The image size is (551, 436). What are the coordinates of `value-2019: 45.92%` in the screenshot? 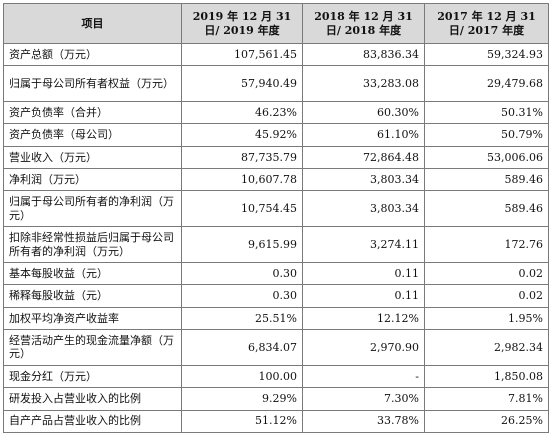 It's located at (242, 135).